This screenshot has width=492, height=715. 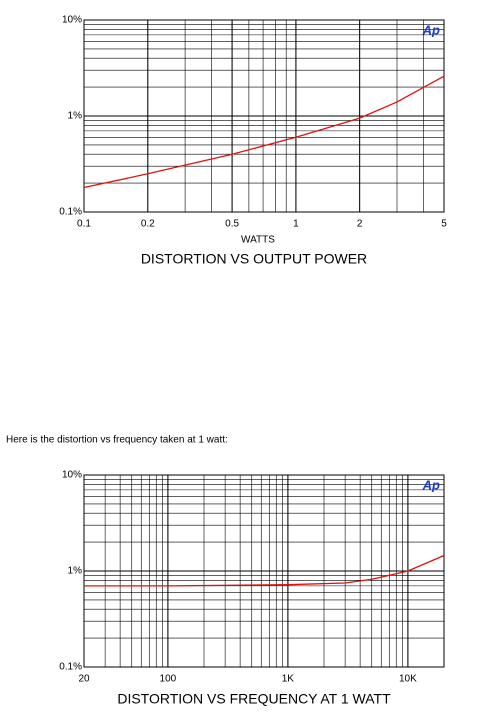 What do you see at coordinates (254, 259) in the screenshot?
I see `chart-title: DISTORTION VS OUTPUT POWER` at bounding box center [254, 259].